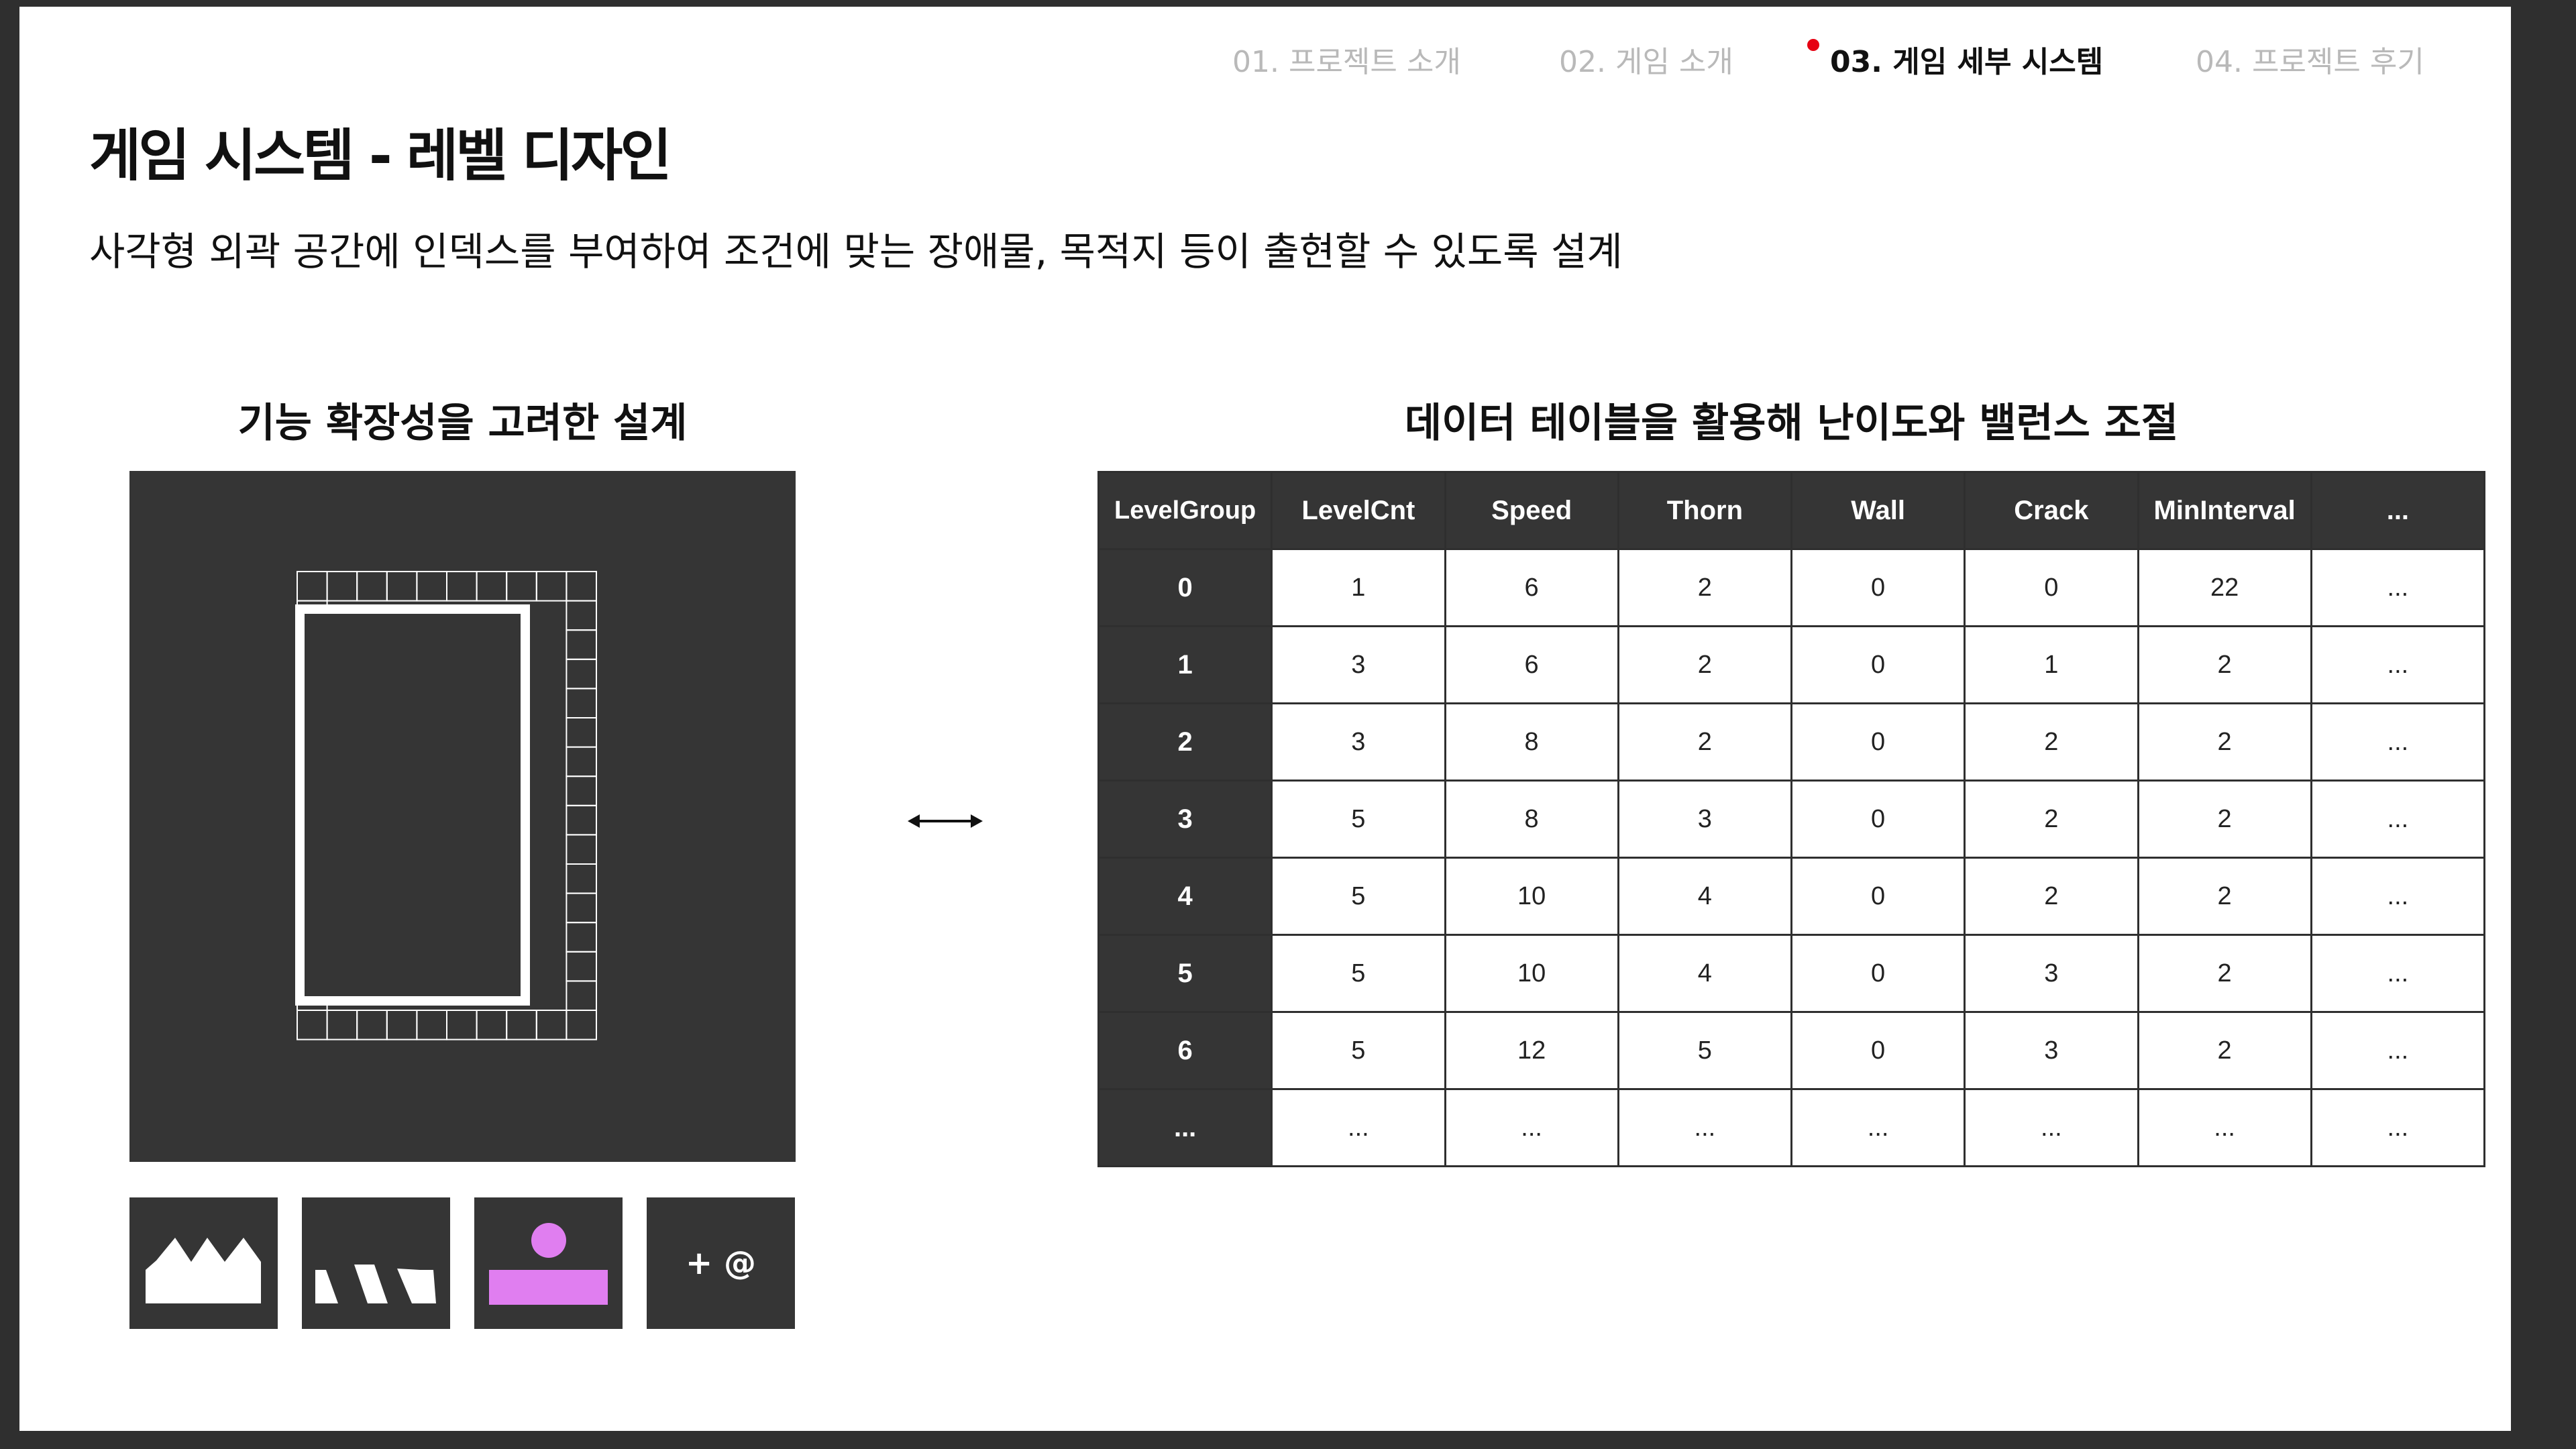  Describe the element at coordinates (2224, 510) in the screenshot. I see `col-header: MinInterval` at that location.